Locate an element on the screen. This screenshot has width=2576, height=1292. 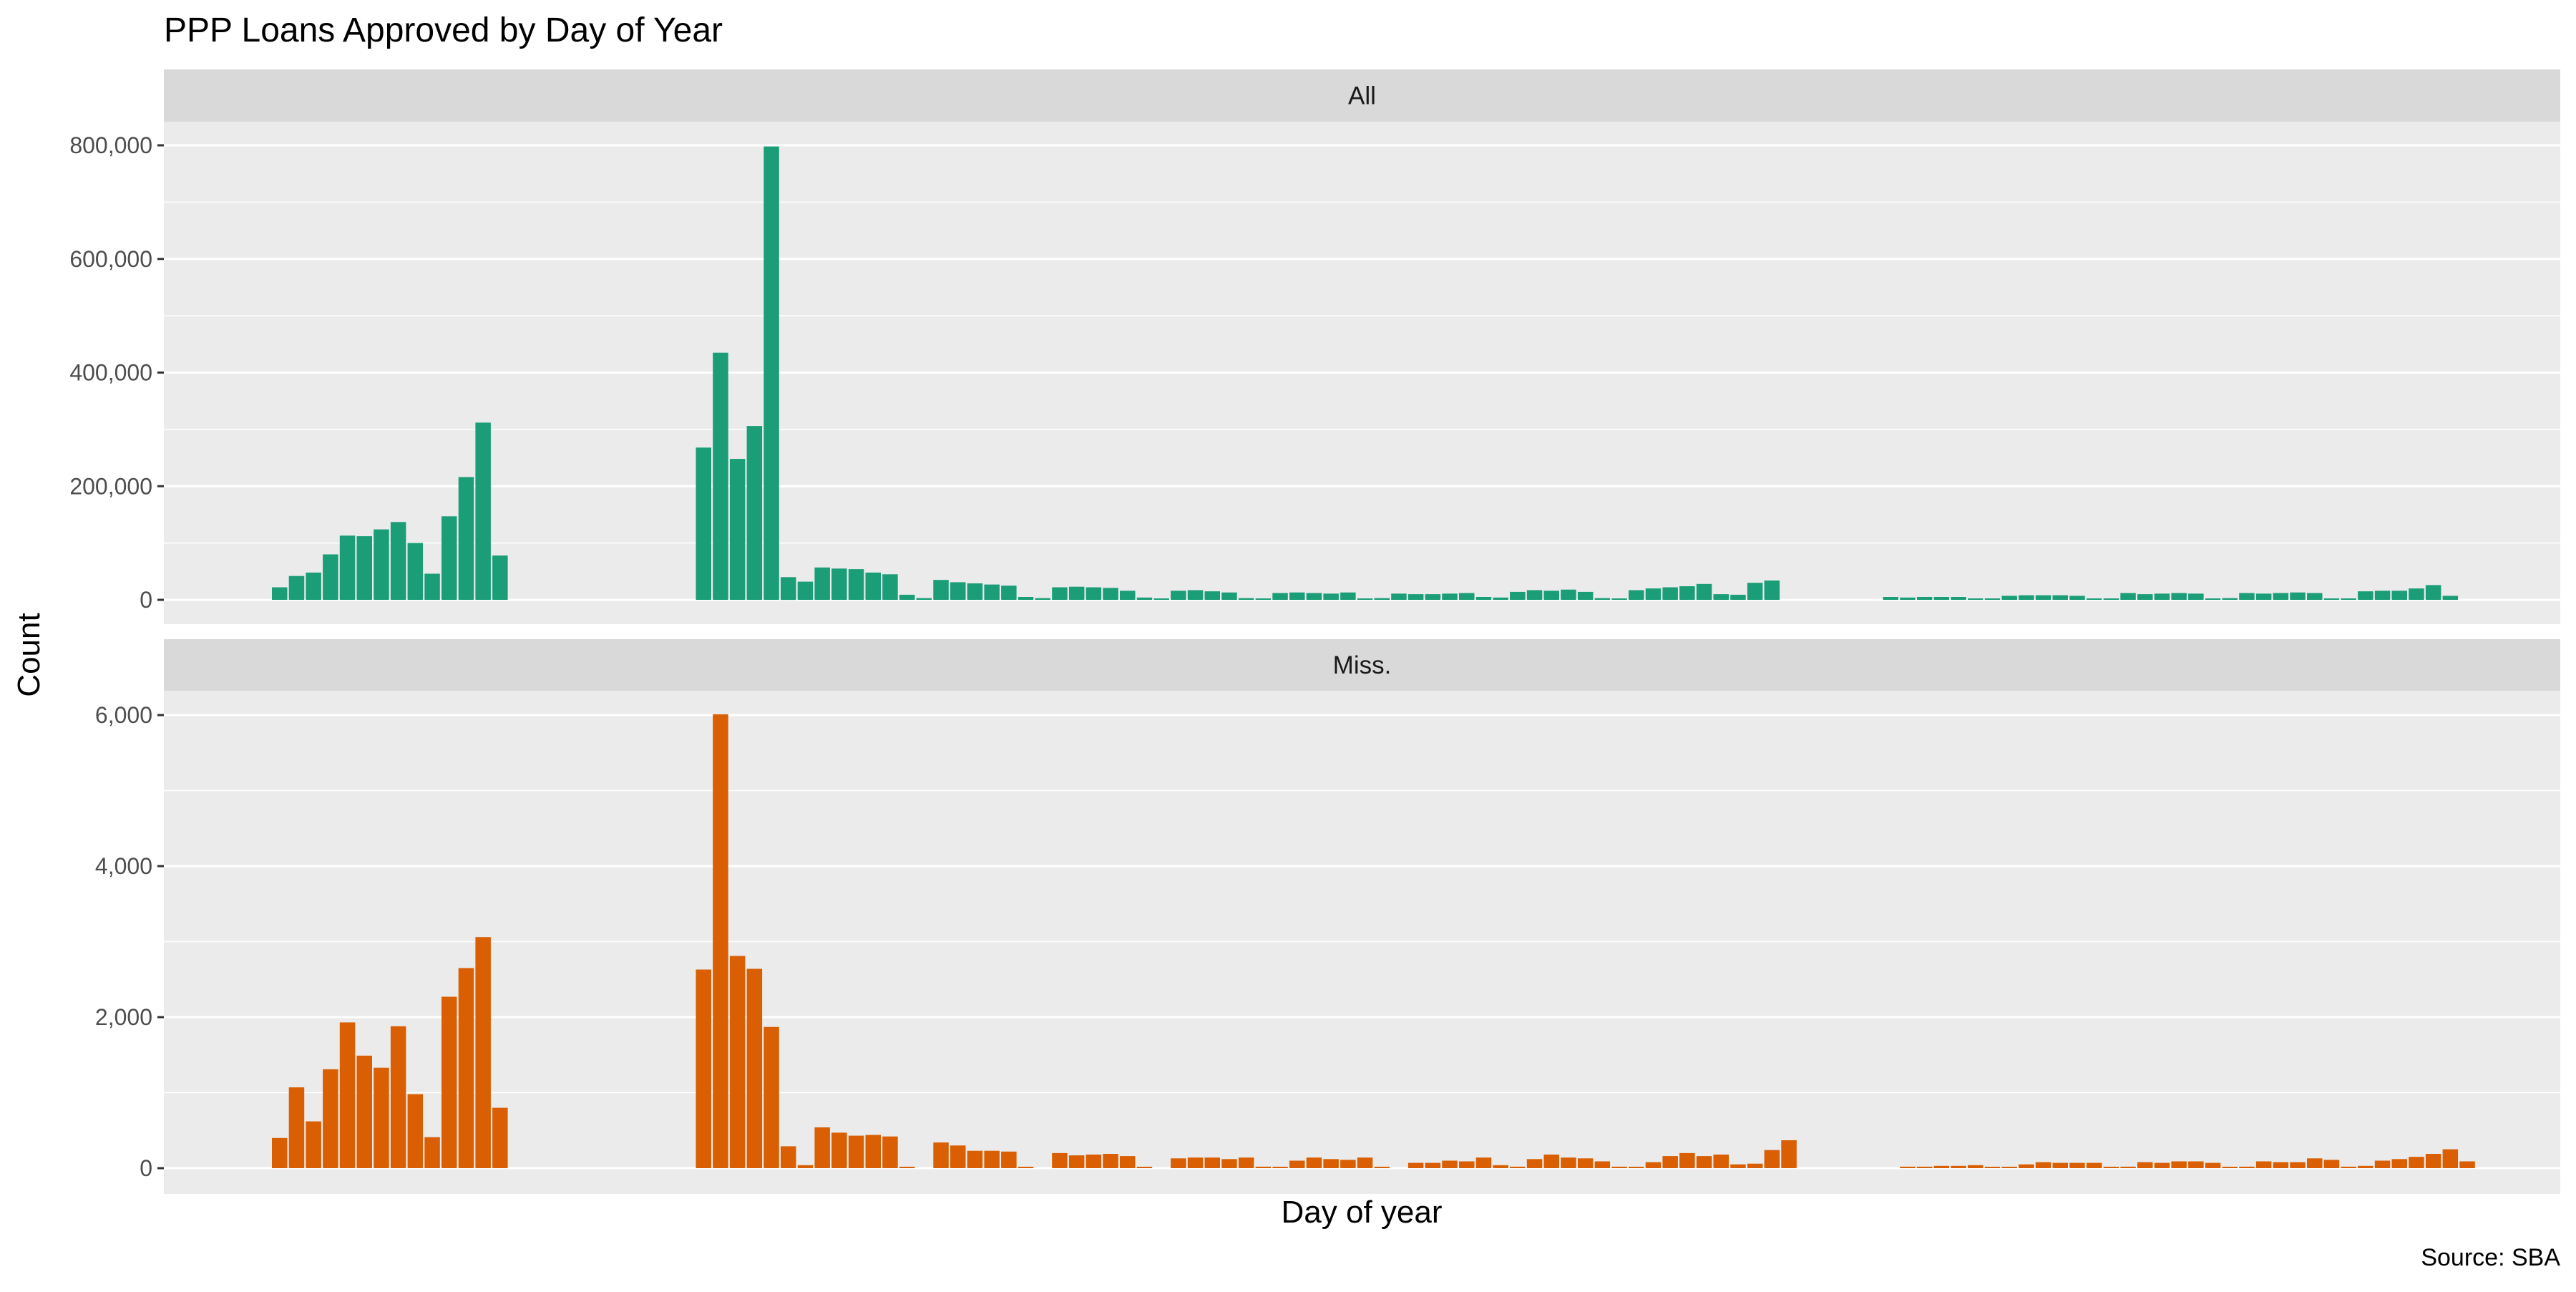
y-tick-label: 800,000 is located at coordinates (110, 145).